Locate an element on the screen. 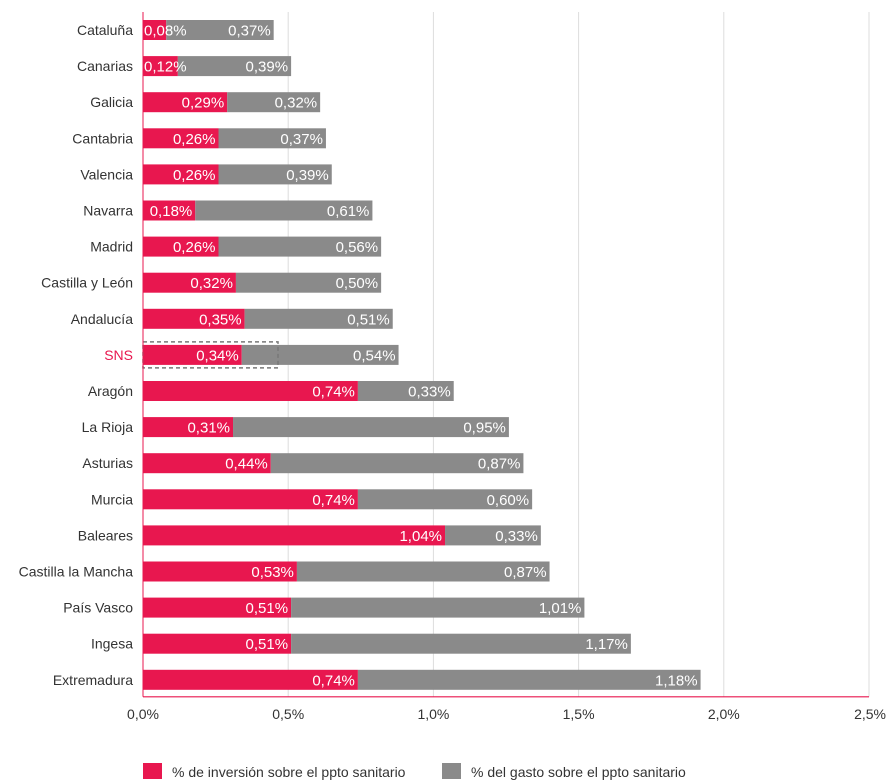  category-label: País Vasco is located at coordinates (98, 608).